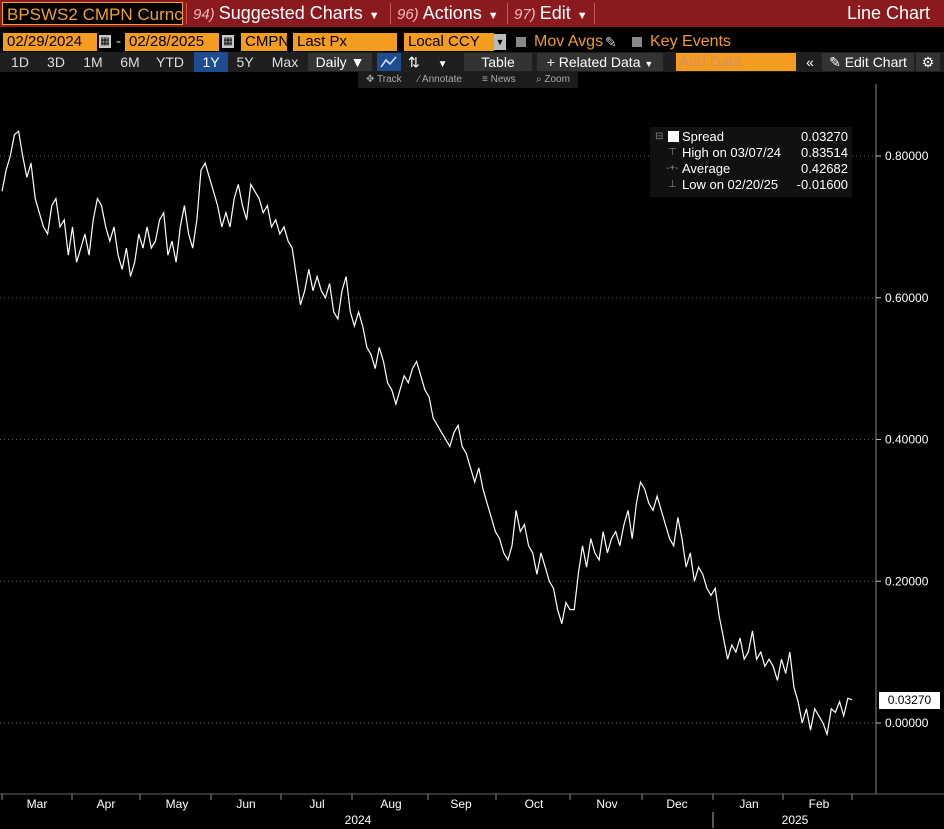 Image resolution: width=944 pixels, height=829 pixels. I want to click on series-color-swatch, so click(673, 136).